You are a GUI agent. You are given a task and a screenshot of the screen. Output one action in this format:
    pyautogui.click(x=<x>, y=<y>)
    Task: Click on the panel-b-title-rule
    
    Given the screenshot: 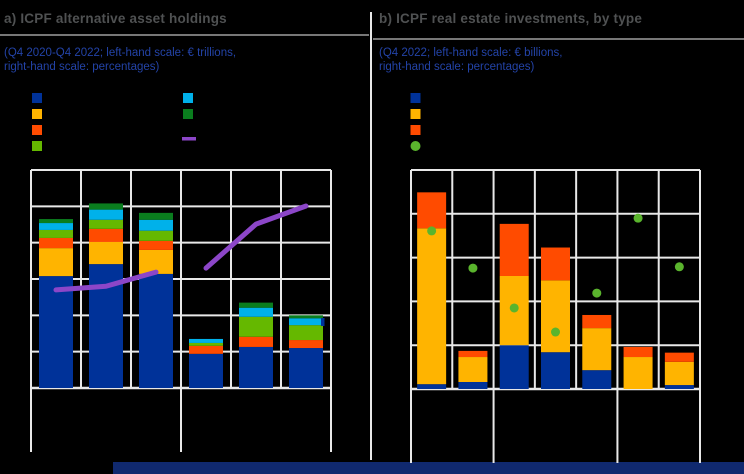 What is the action you would take?
    pyautogui.click(x=558, y=39)
    